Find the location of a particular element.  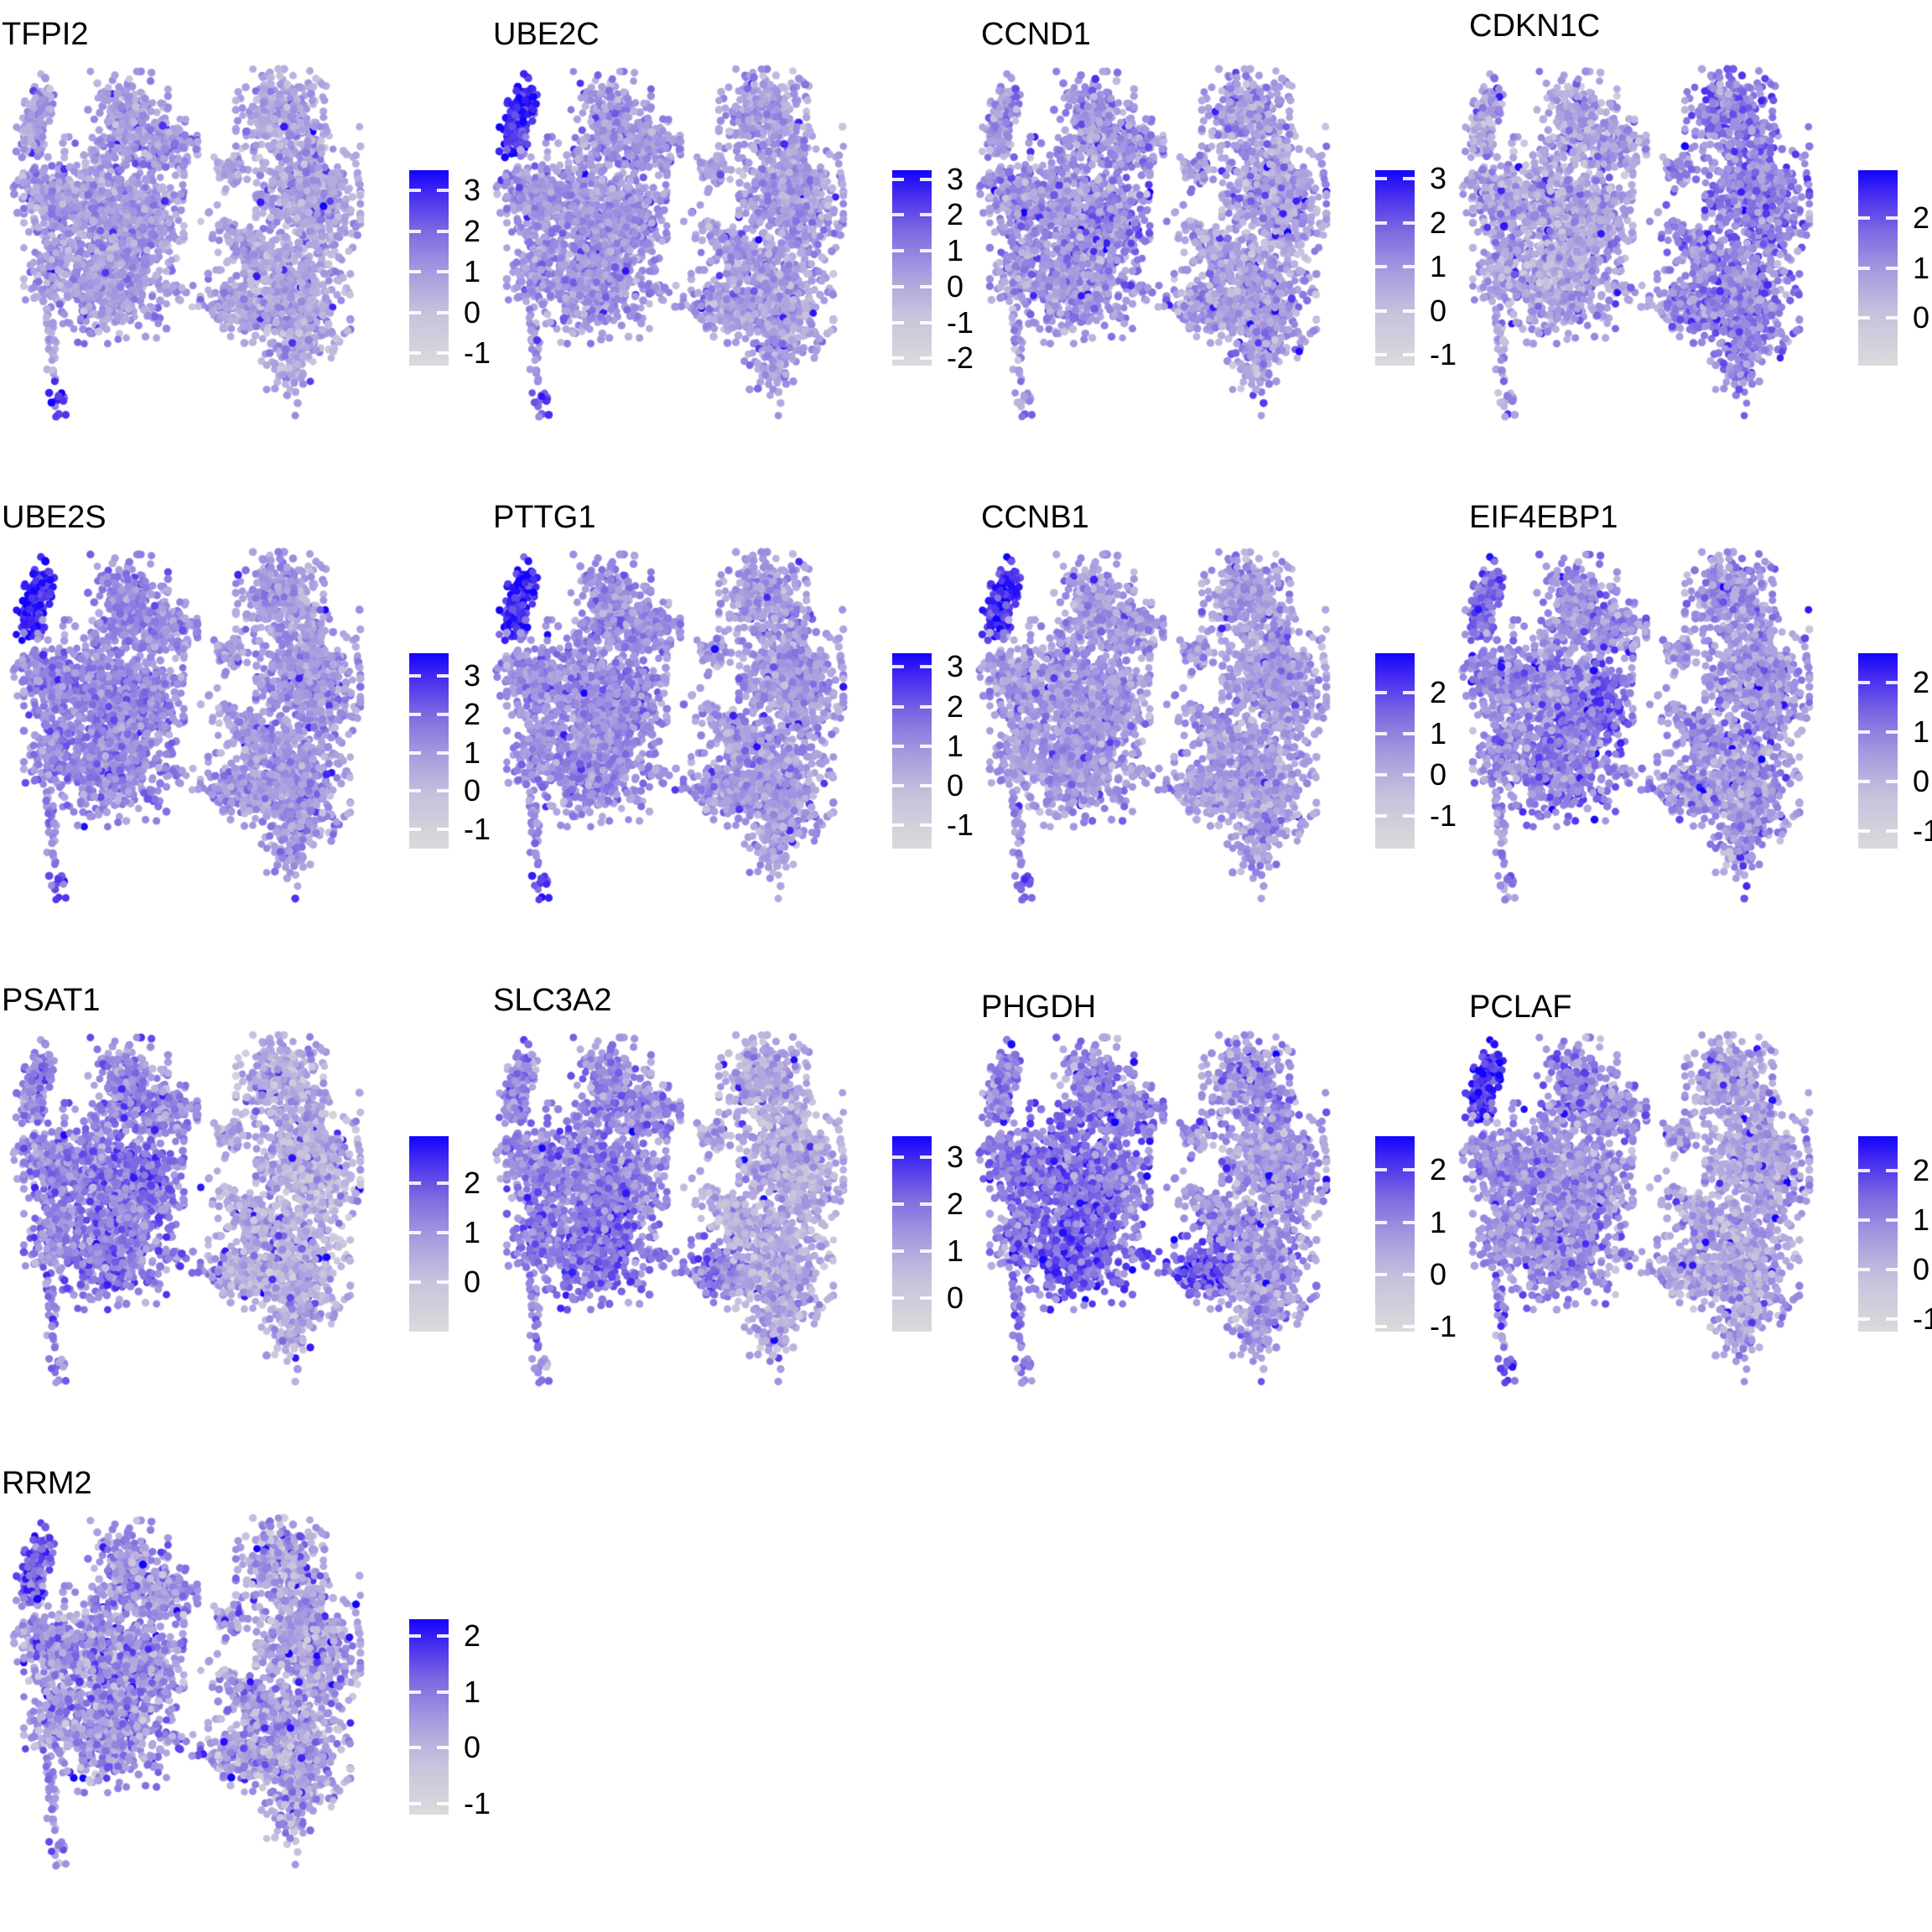

feature-panel-PTTG1: PTTG1 3 2 1 0 -1 is located at coordinates (728, 724).